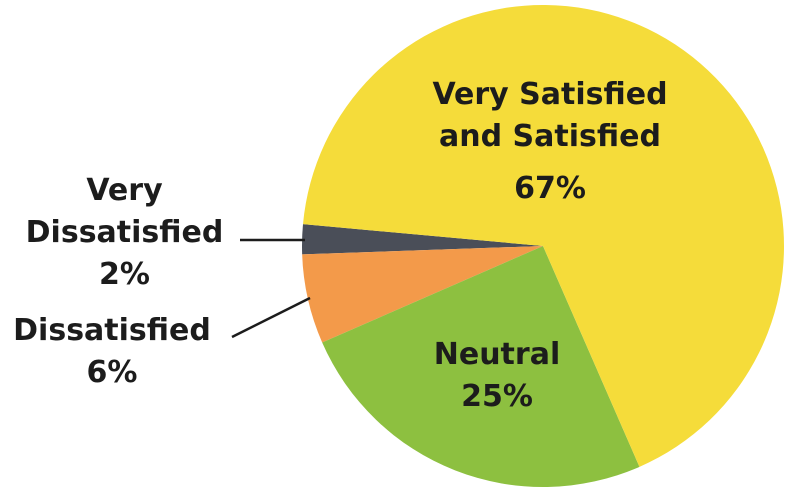  Describe the element at coordinates (497, 376) in the screenshot. I see `slice-label: Neutral 25%` at that location.